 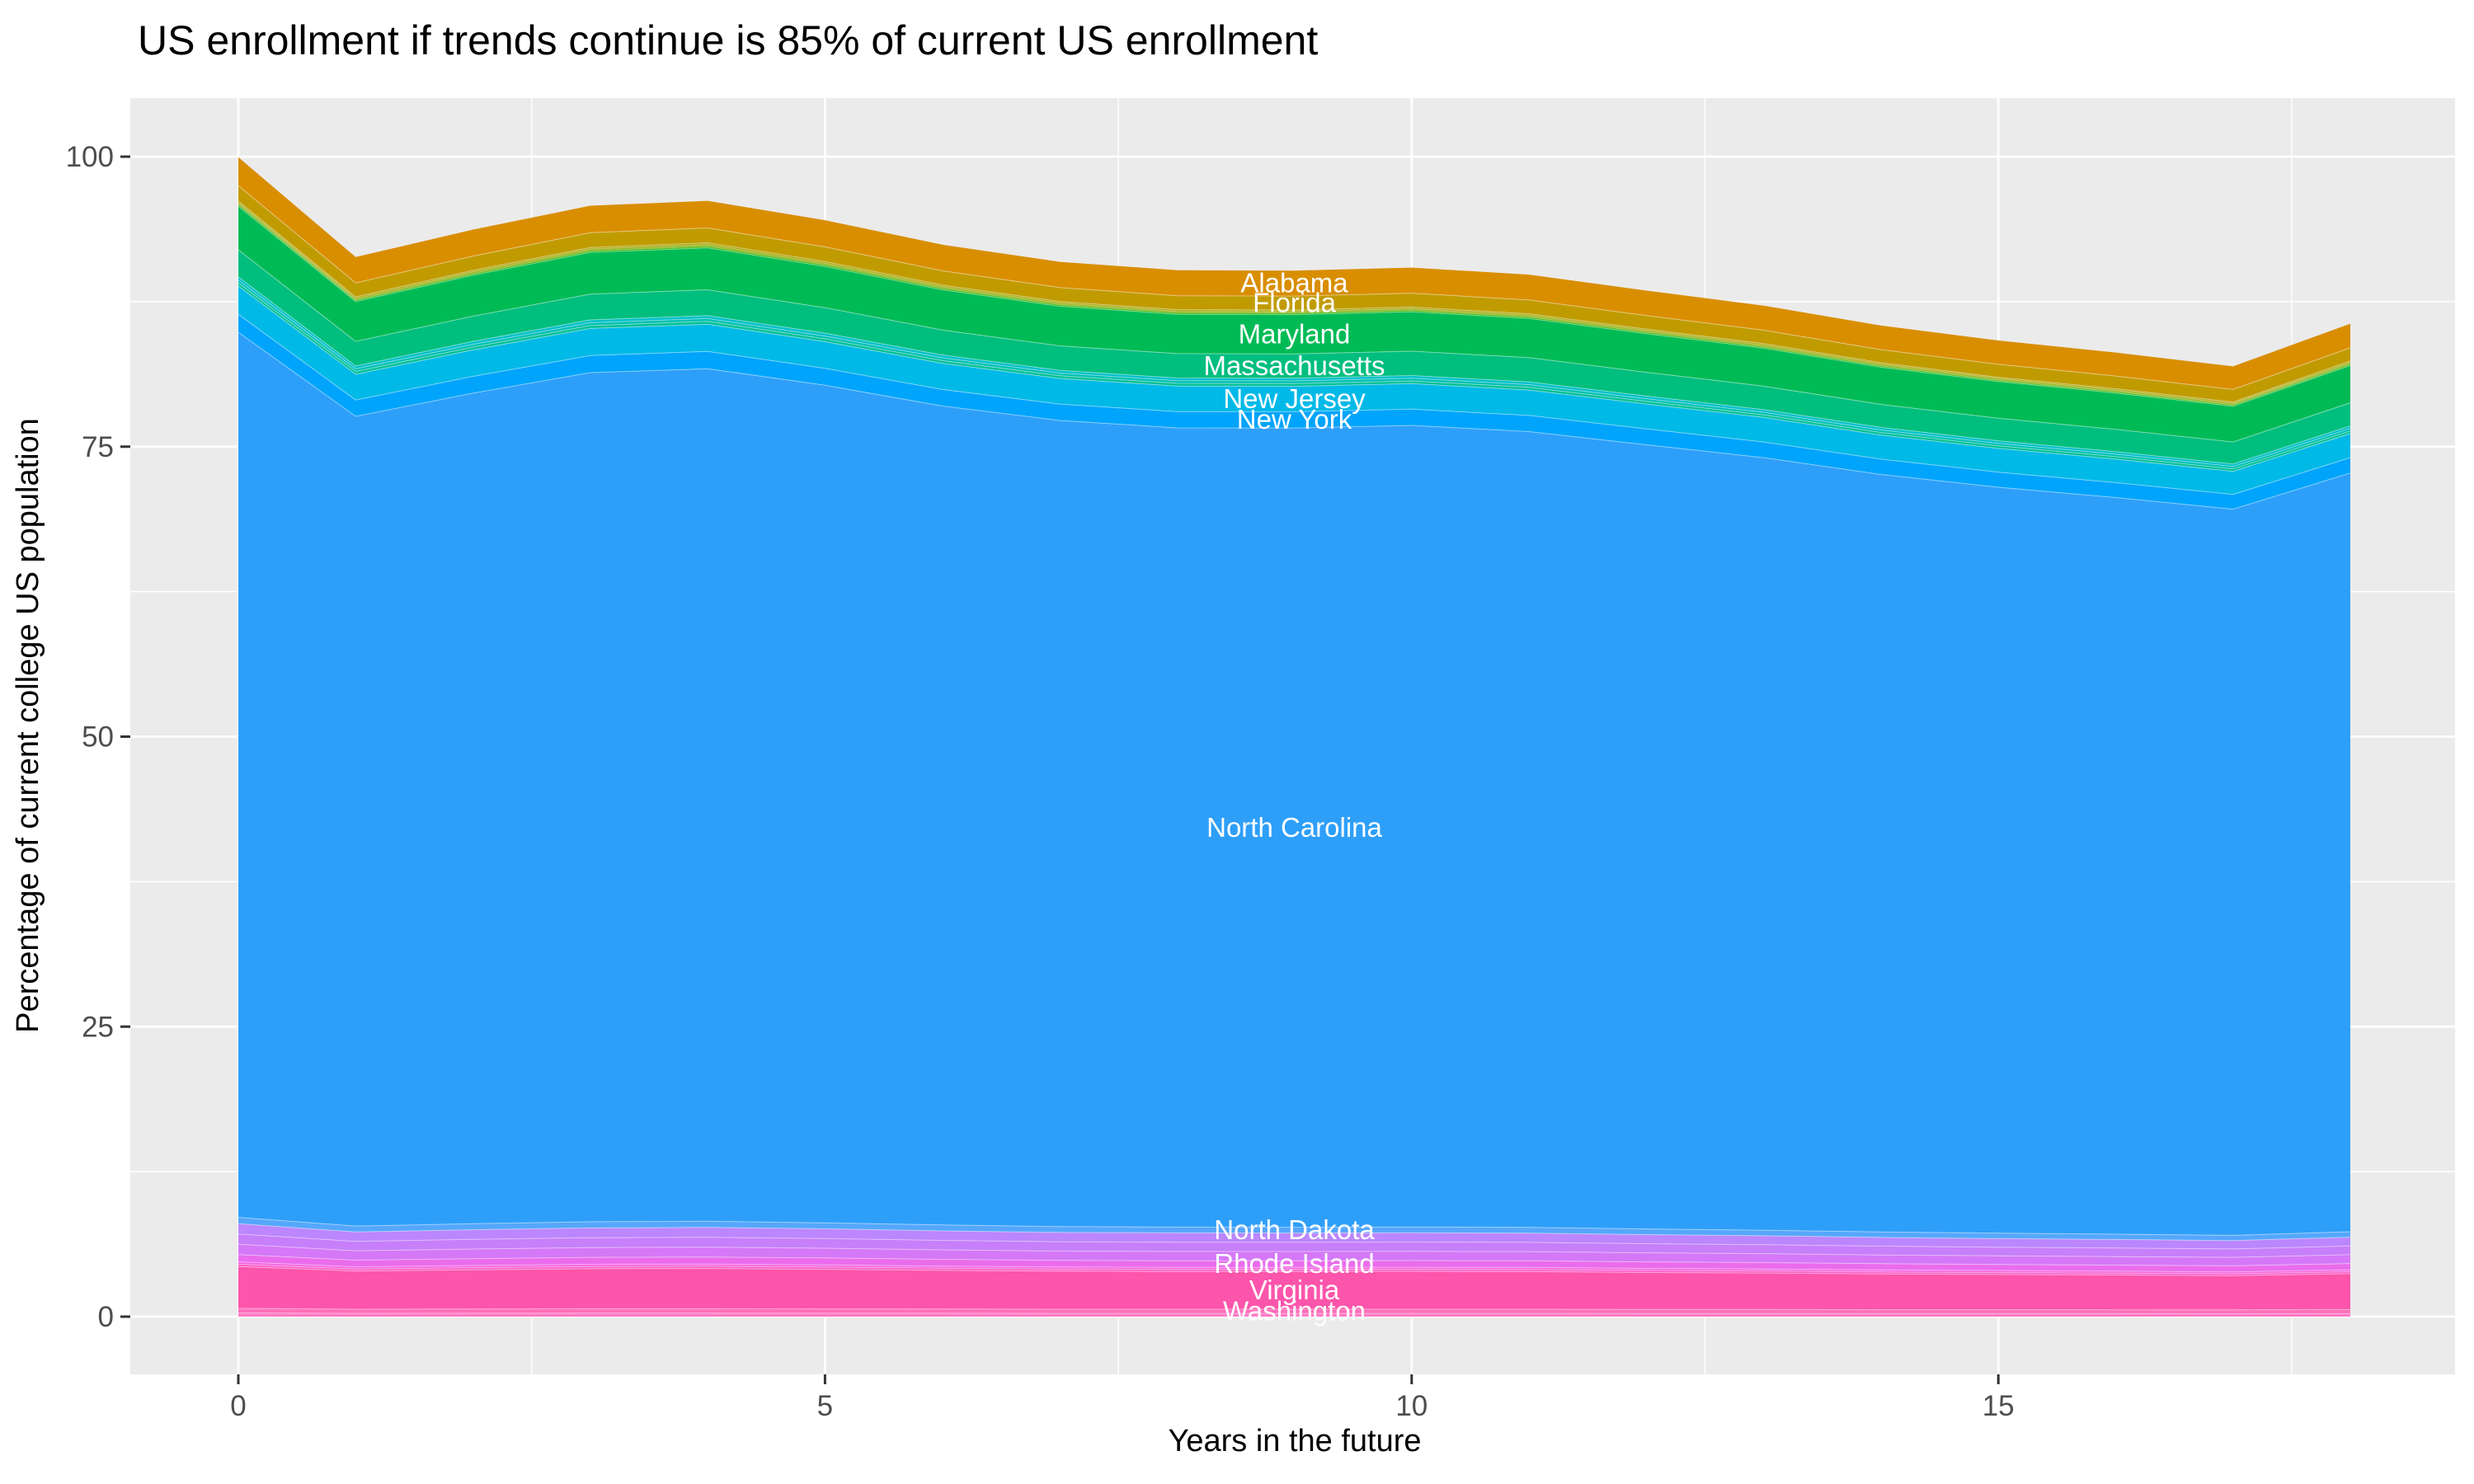 I want to click on state-label-North Carolina: North Carolina, so click(x=1294, y=828).